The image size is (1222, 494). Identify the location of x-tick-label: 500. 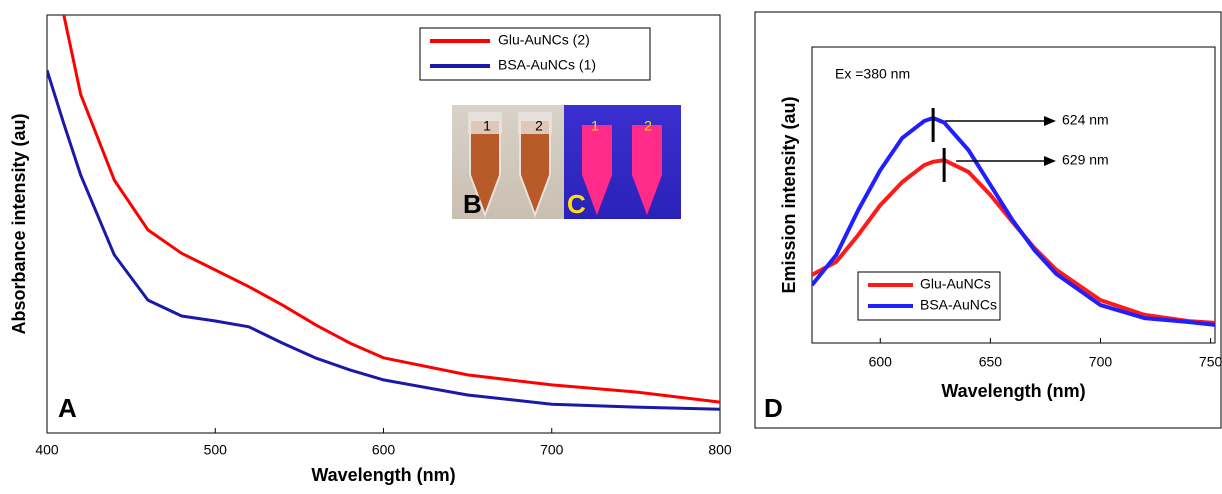
(216, 450).